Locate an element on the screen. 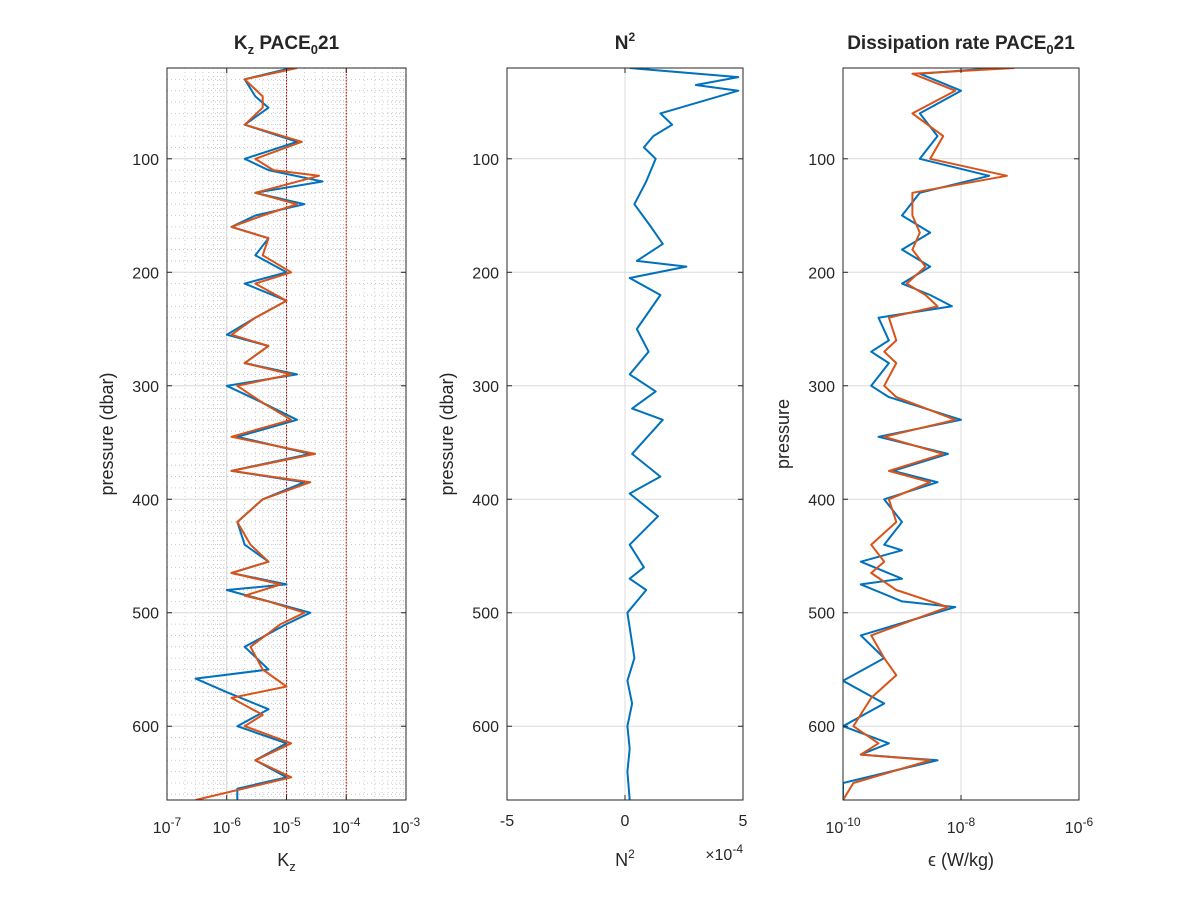 The height and width of the screenshot is (900, 1200). x-tick-label: 10⁻⁴ is located at coordinates (346, 826).